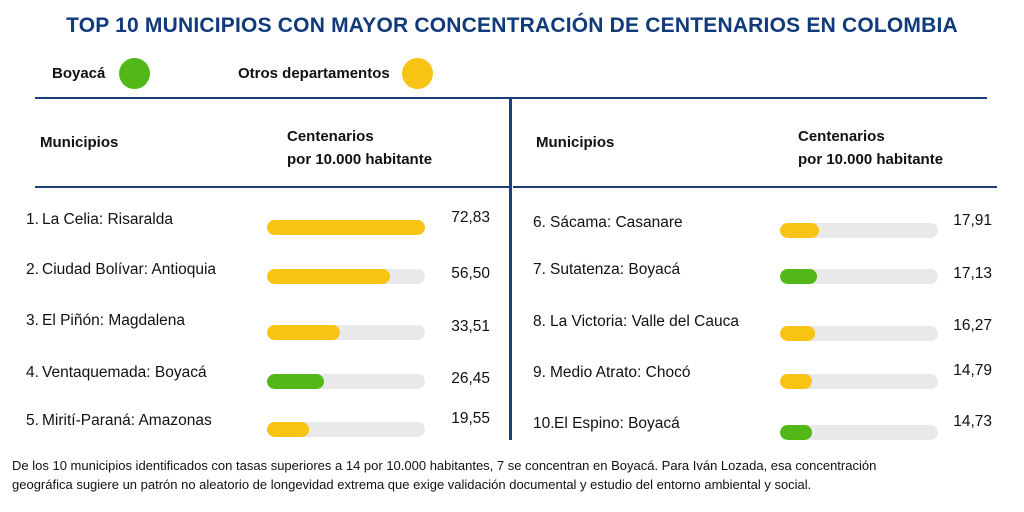  I want to click on header-centenarios-right: Centenarios por 10.000 habitante, so click(870, 148).